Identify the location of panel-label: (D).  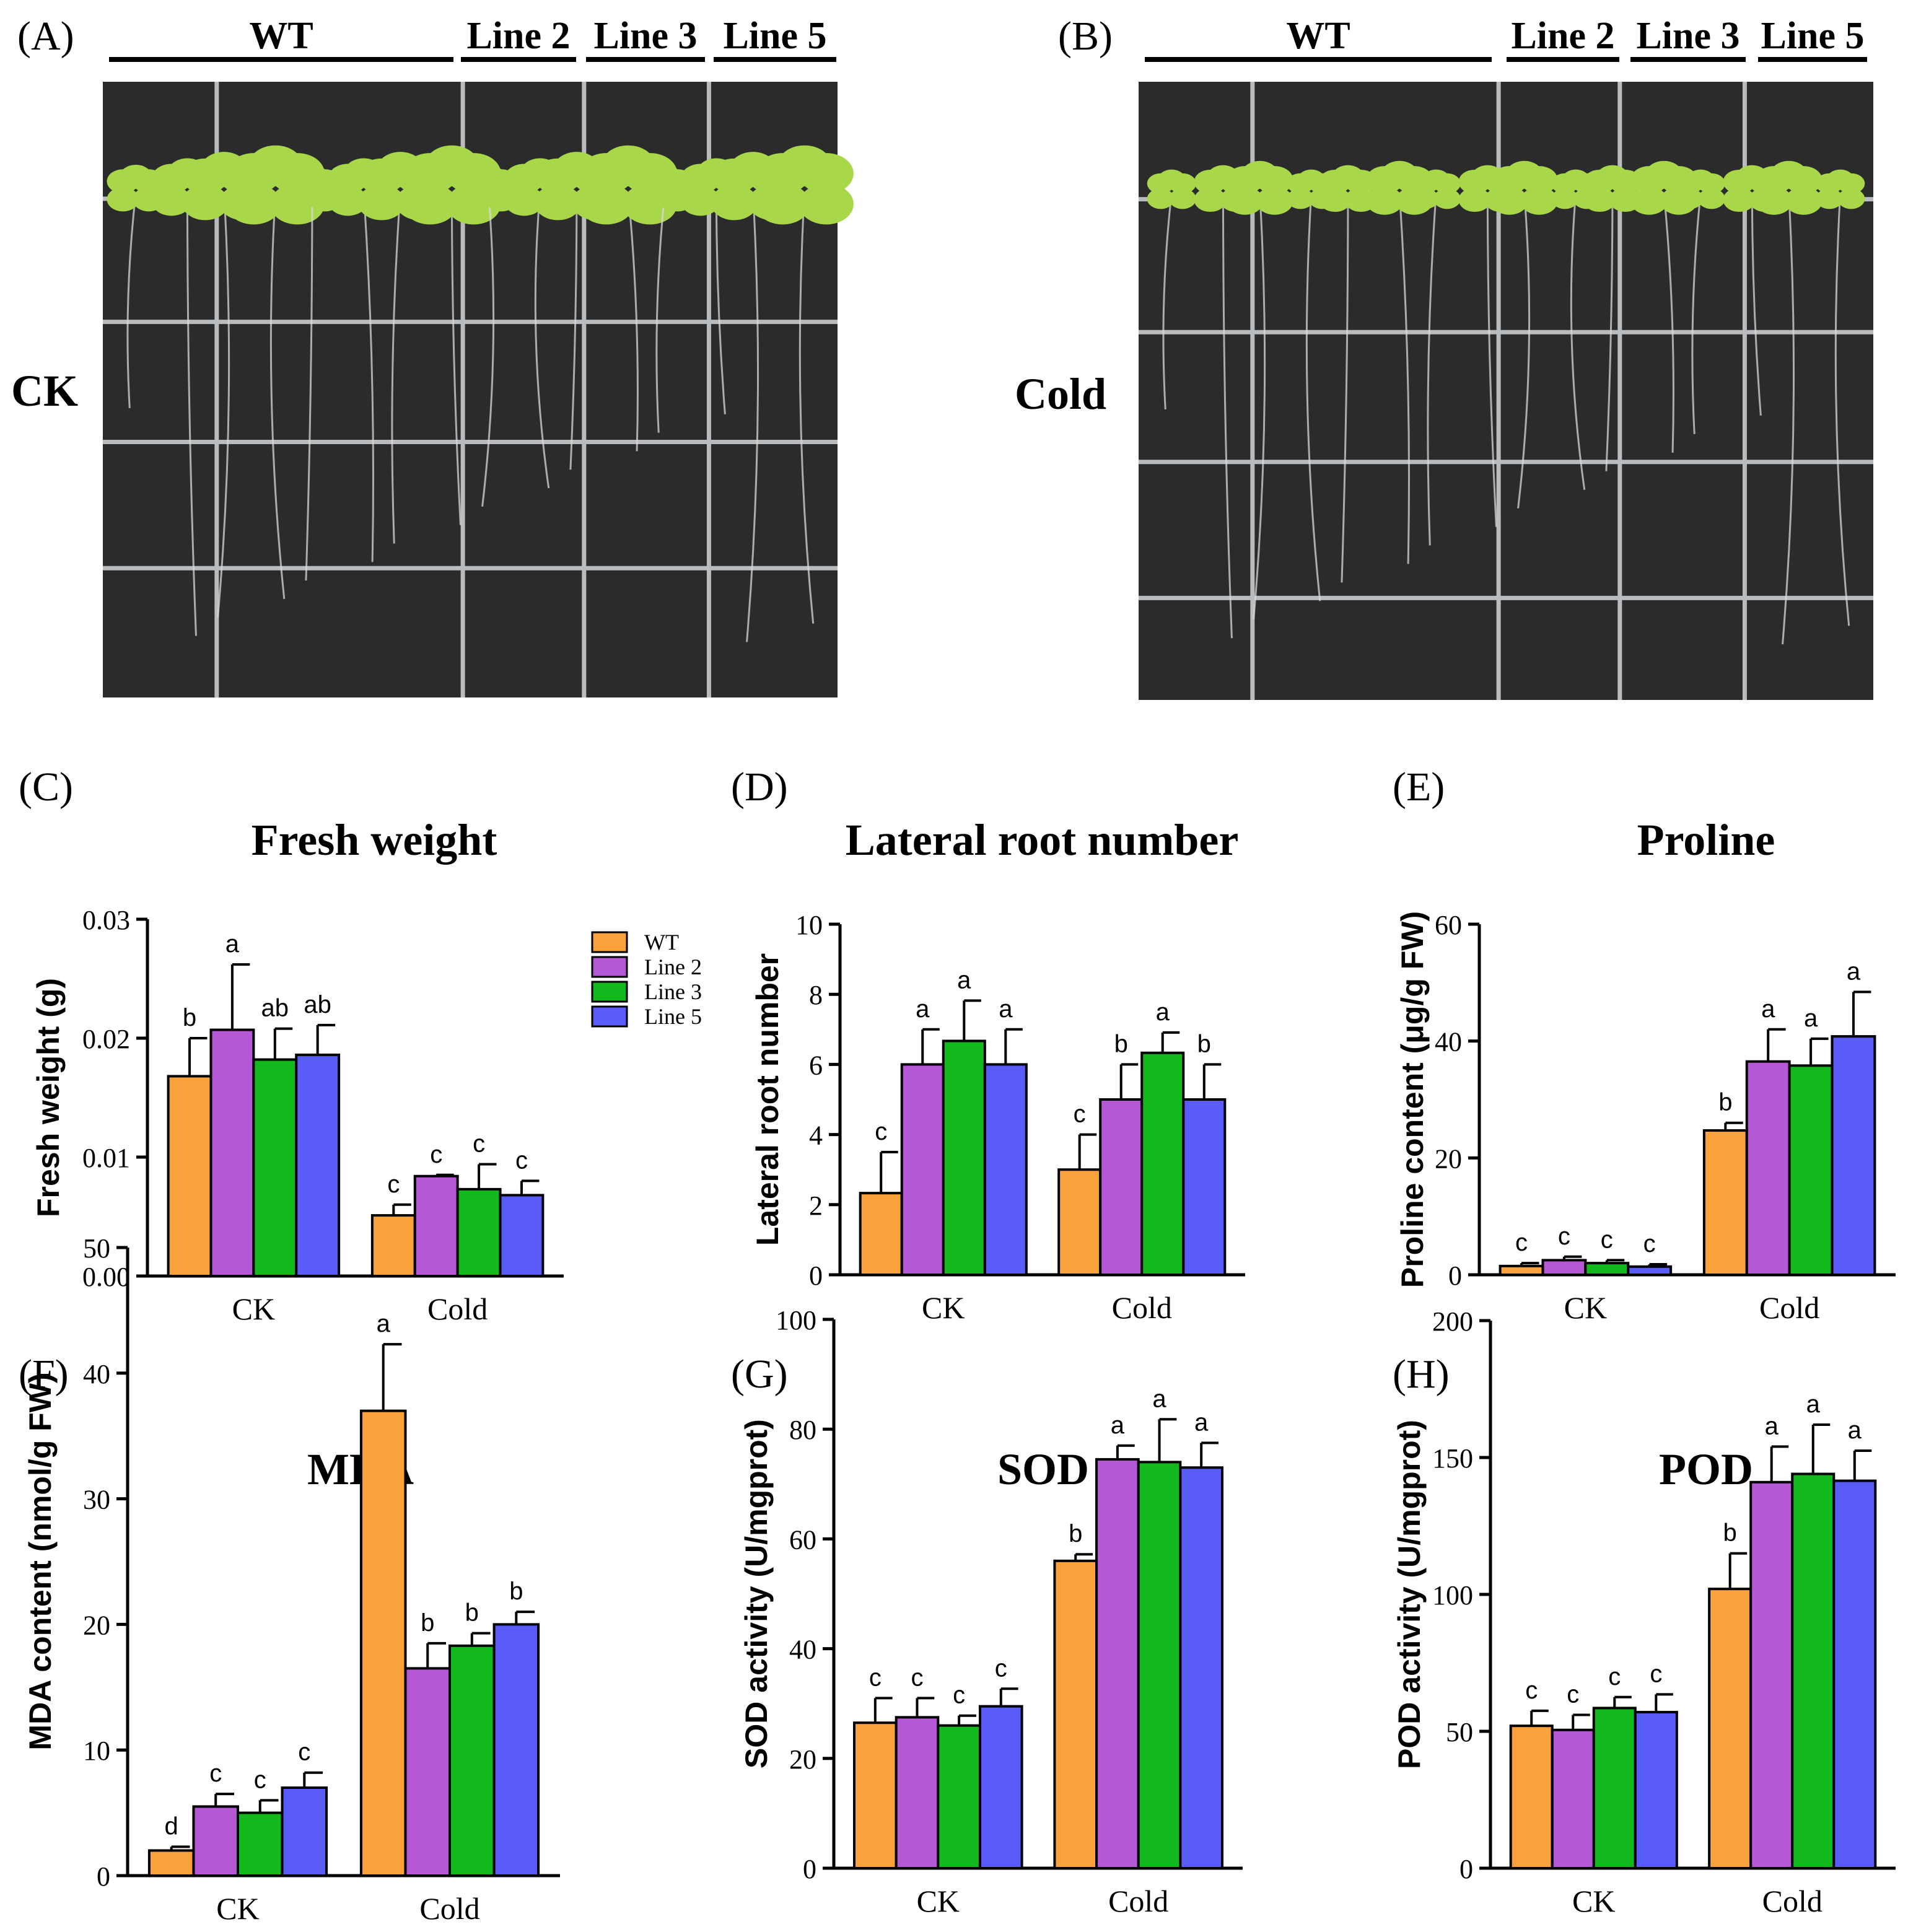
(759, 787).